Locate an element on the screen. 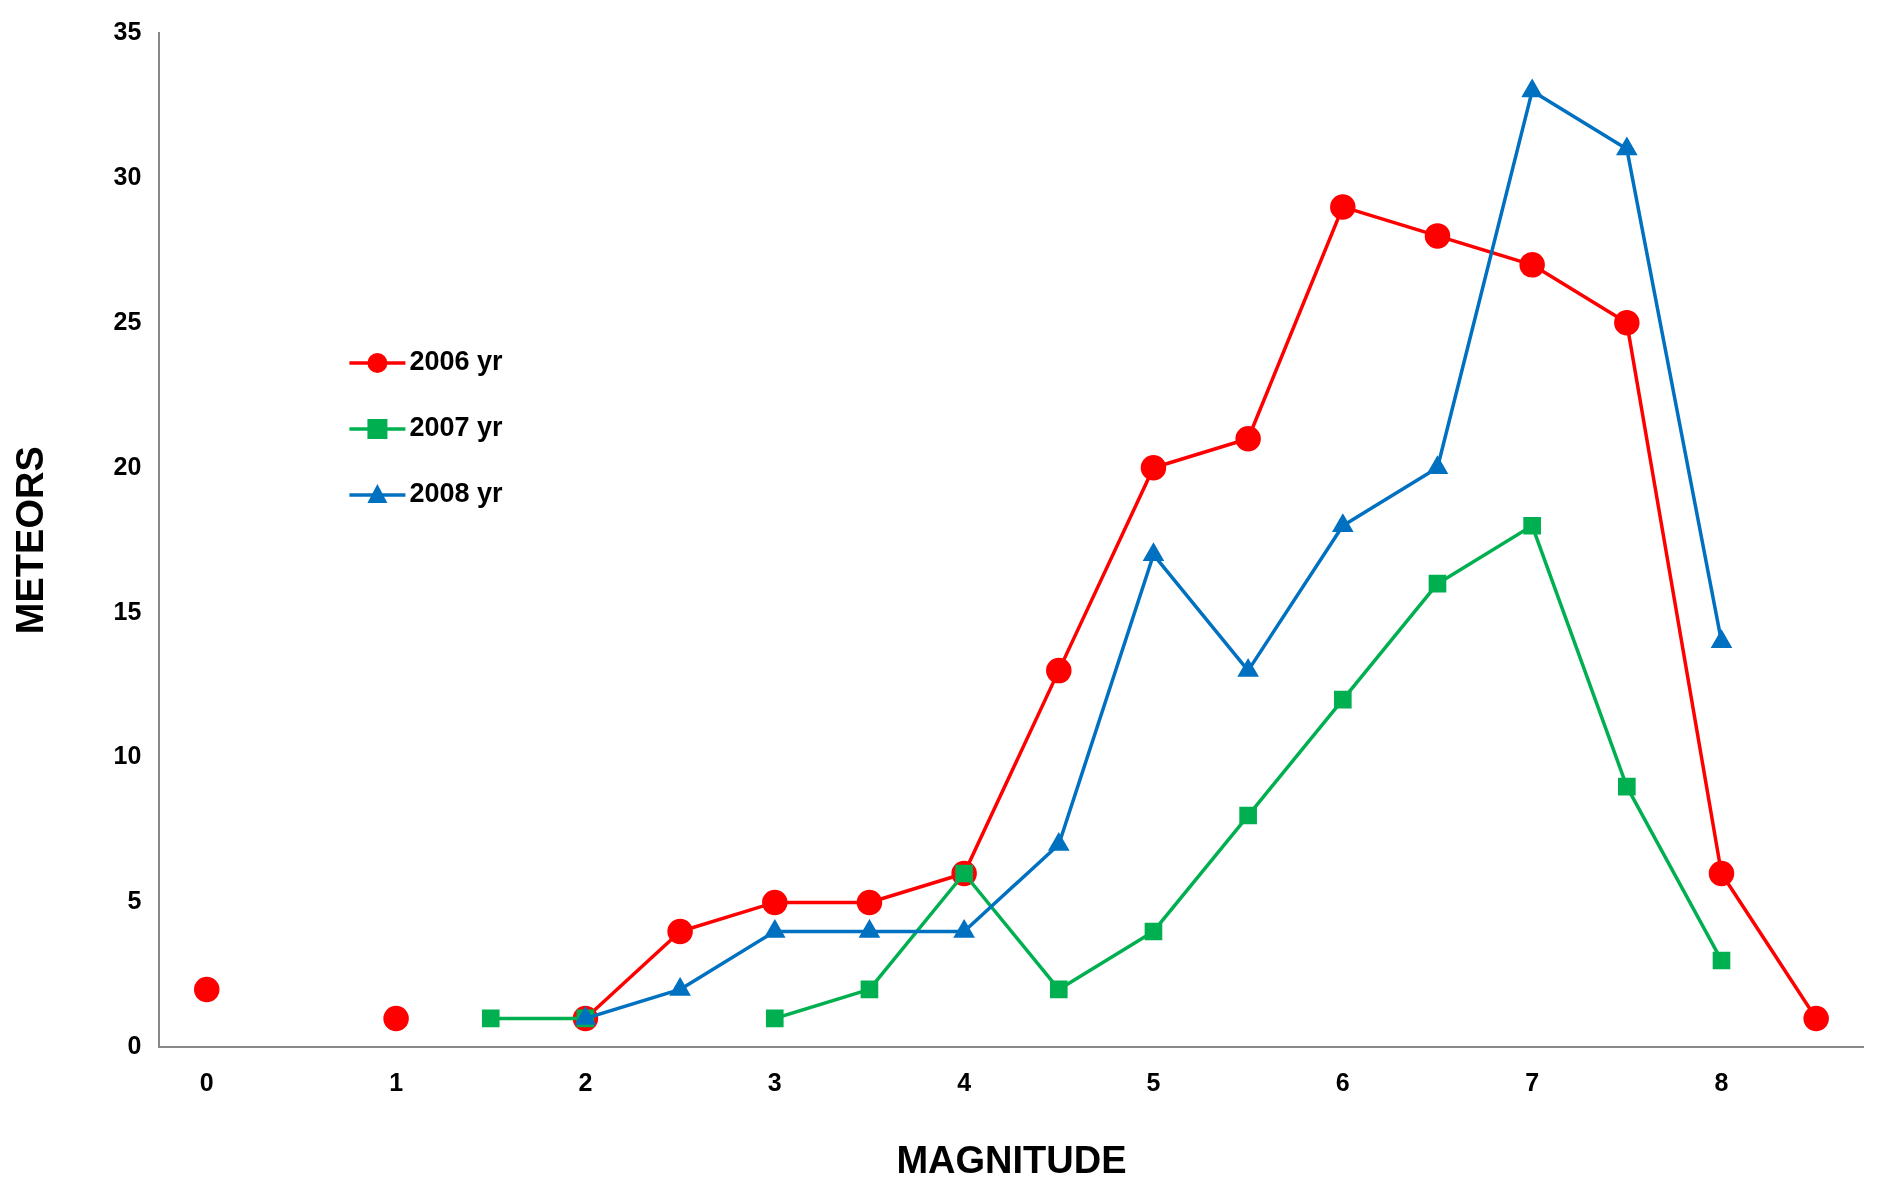 Image resolution: width=1878 pixels, height=1191 pixels. legend-label: 2007 yr is located at coordinates (456, 427).